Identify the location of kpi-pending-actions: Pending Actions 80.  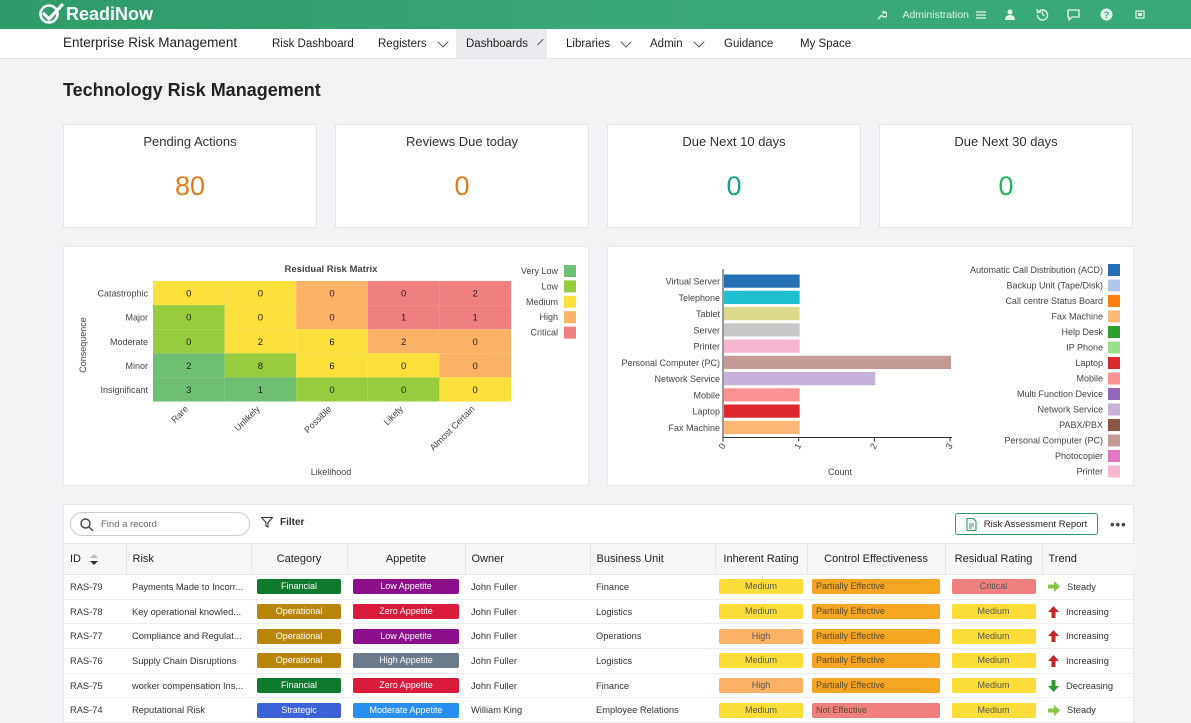
(190, 176).